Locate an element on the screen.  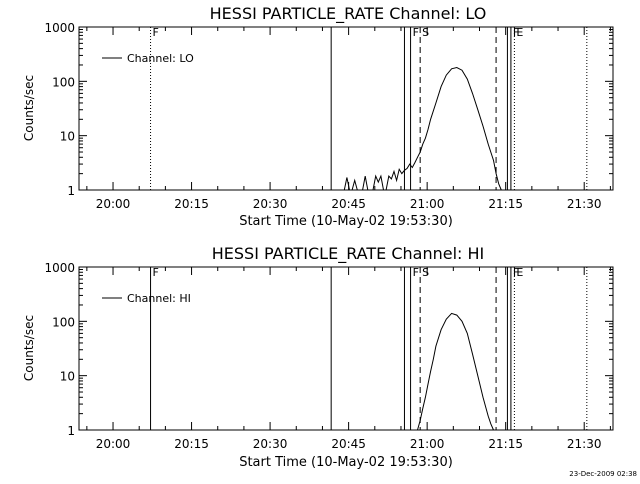
footer-timestamp: 23-Dec-2009 02:38 is located at coordinates (603, 474).